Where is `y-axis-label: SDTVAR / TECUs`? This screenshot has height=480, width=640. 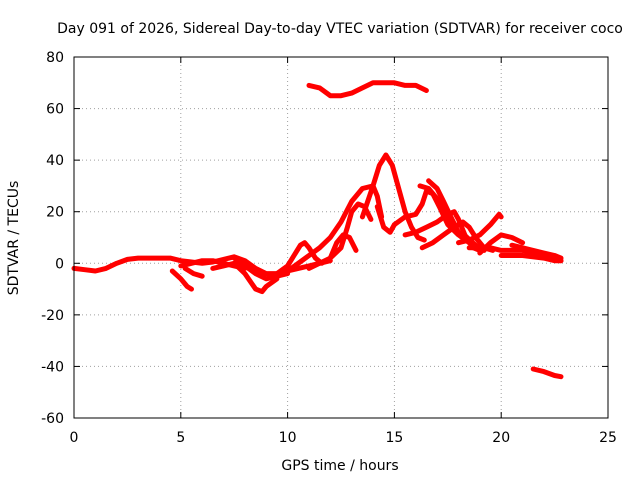
y-axis-label: SDTVAR / TECUs is located at coordinates (14, 238).